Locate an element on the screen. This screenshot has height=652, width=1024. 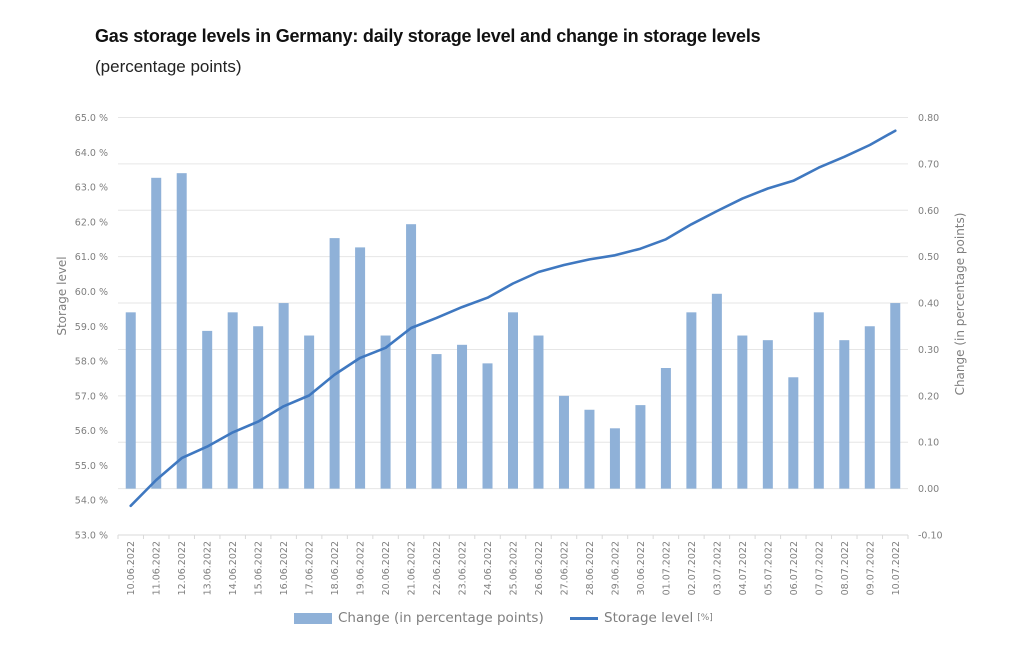
x-tick-label: 28.06.2022 is located at coordinates (590, 568).